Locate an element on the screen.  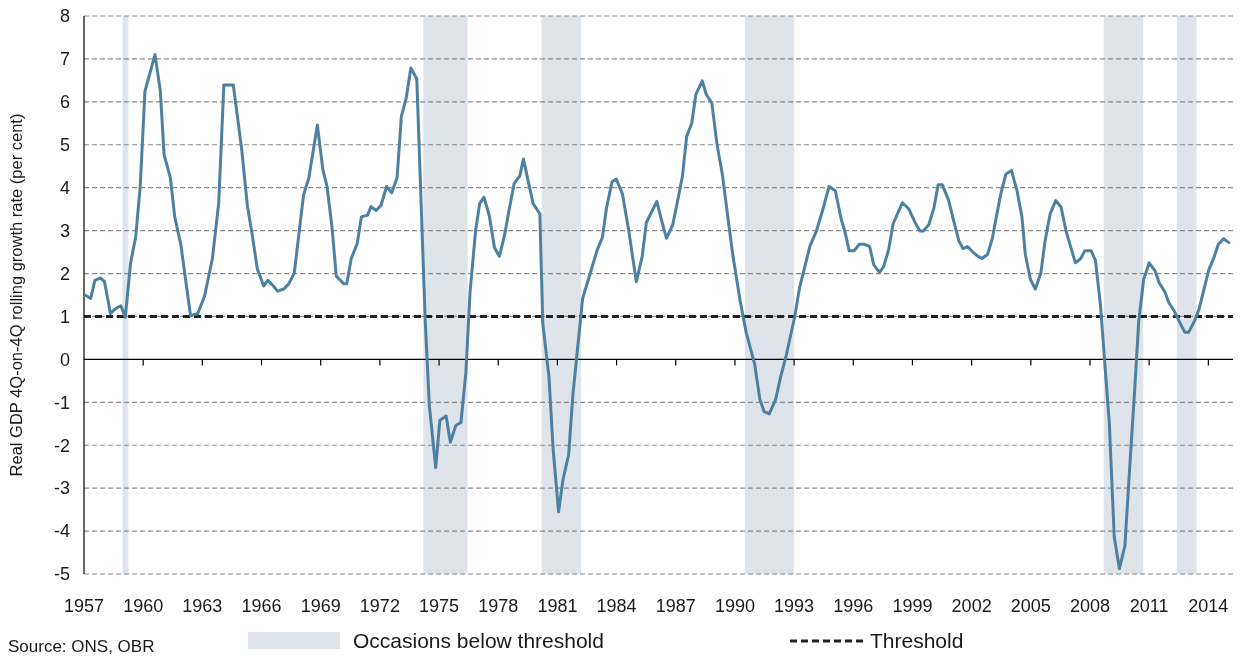
y-tick-label: 3 is located at coordinates (64, 230).